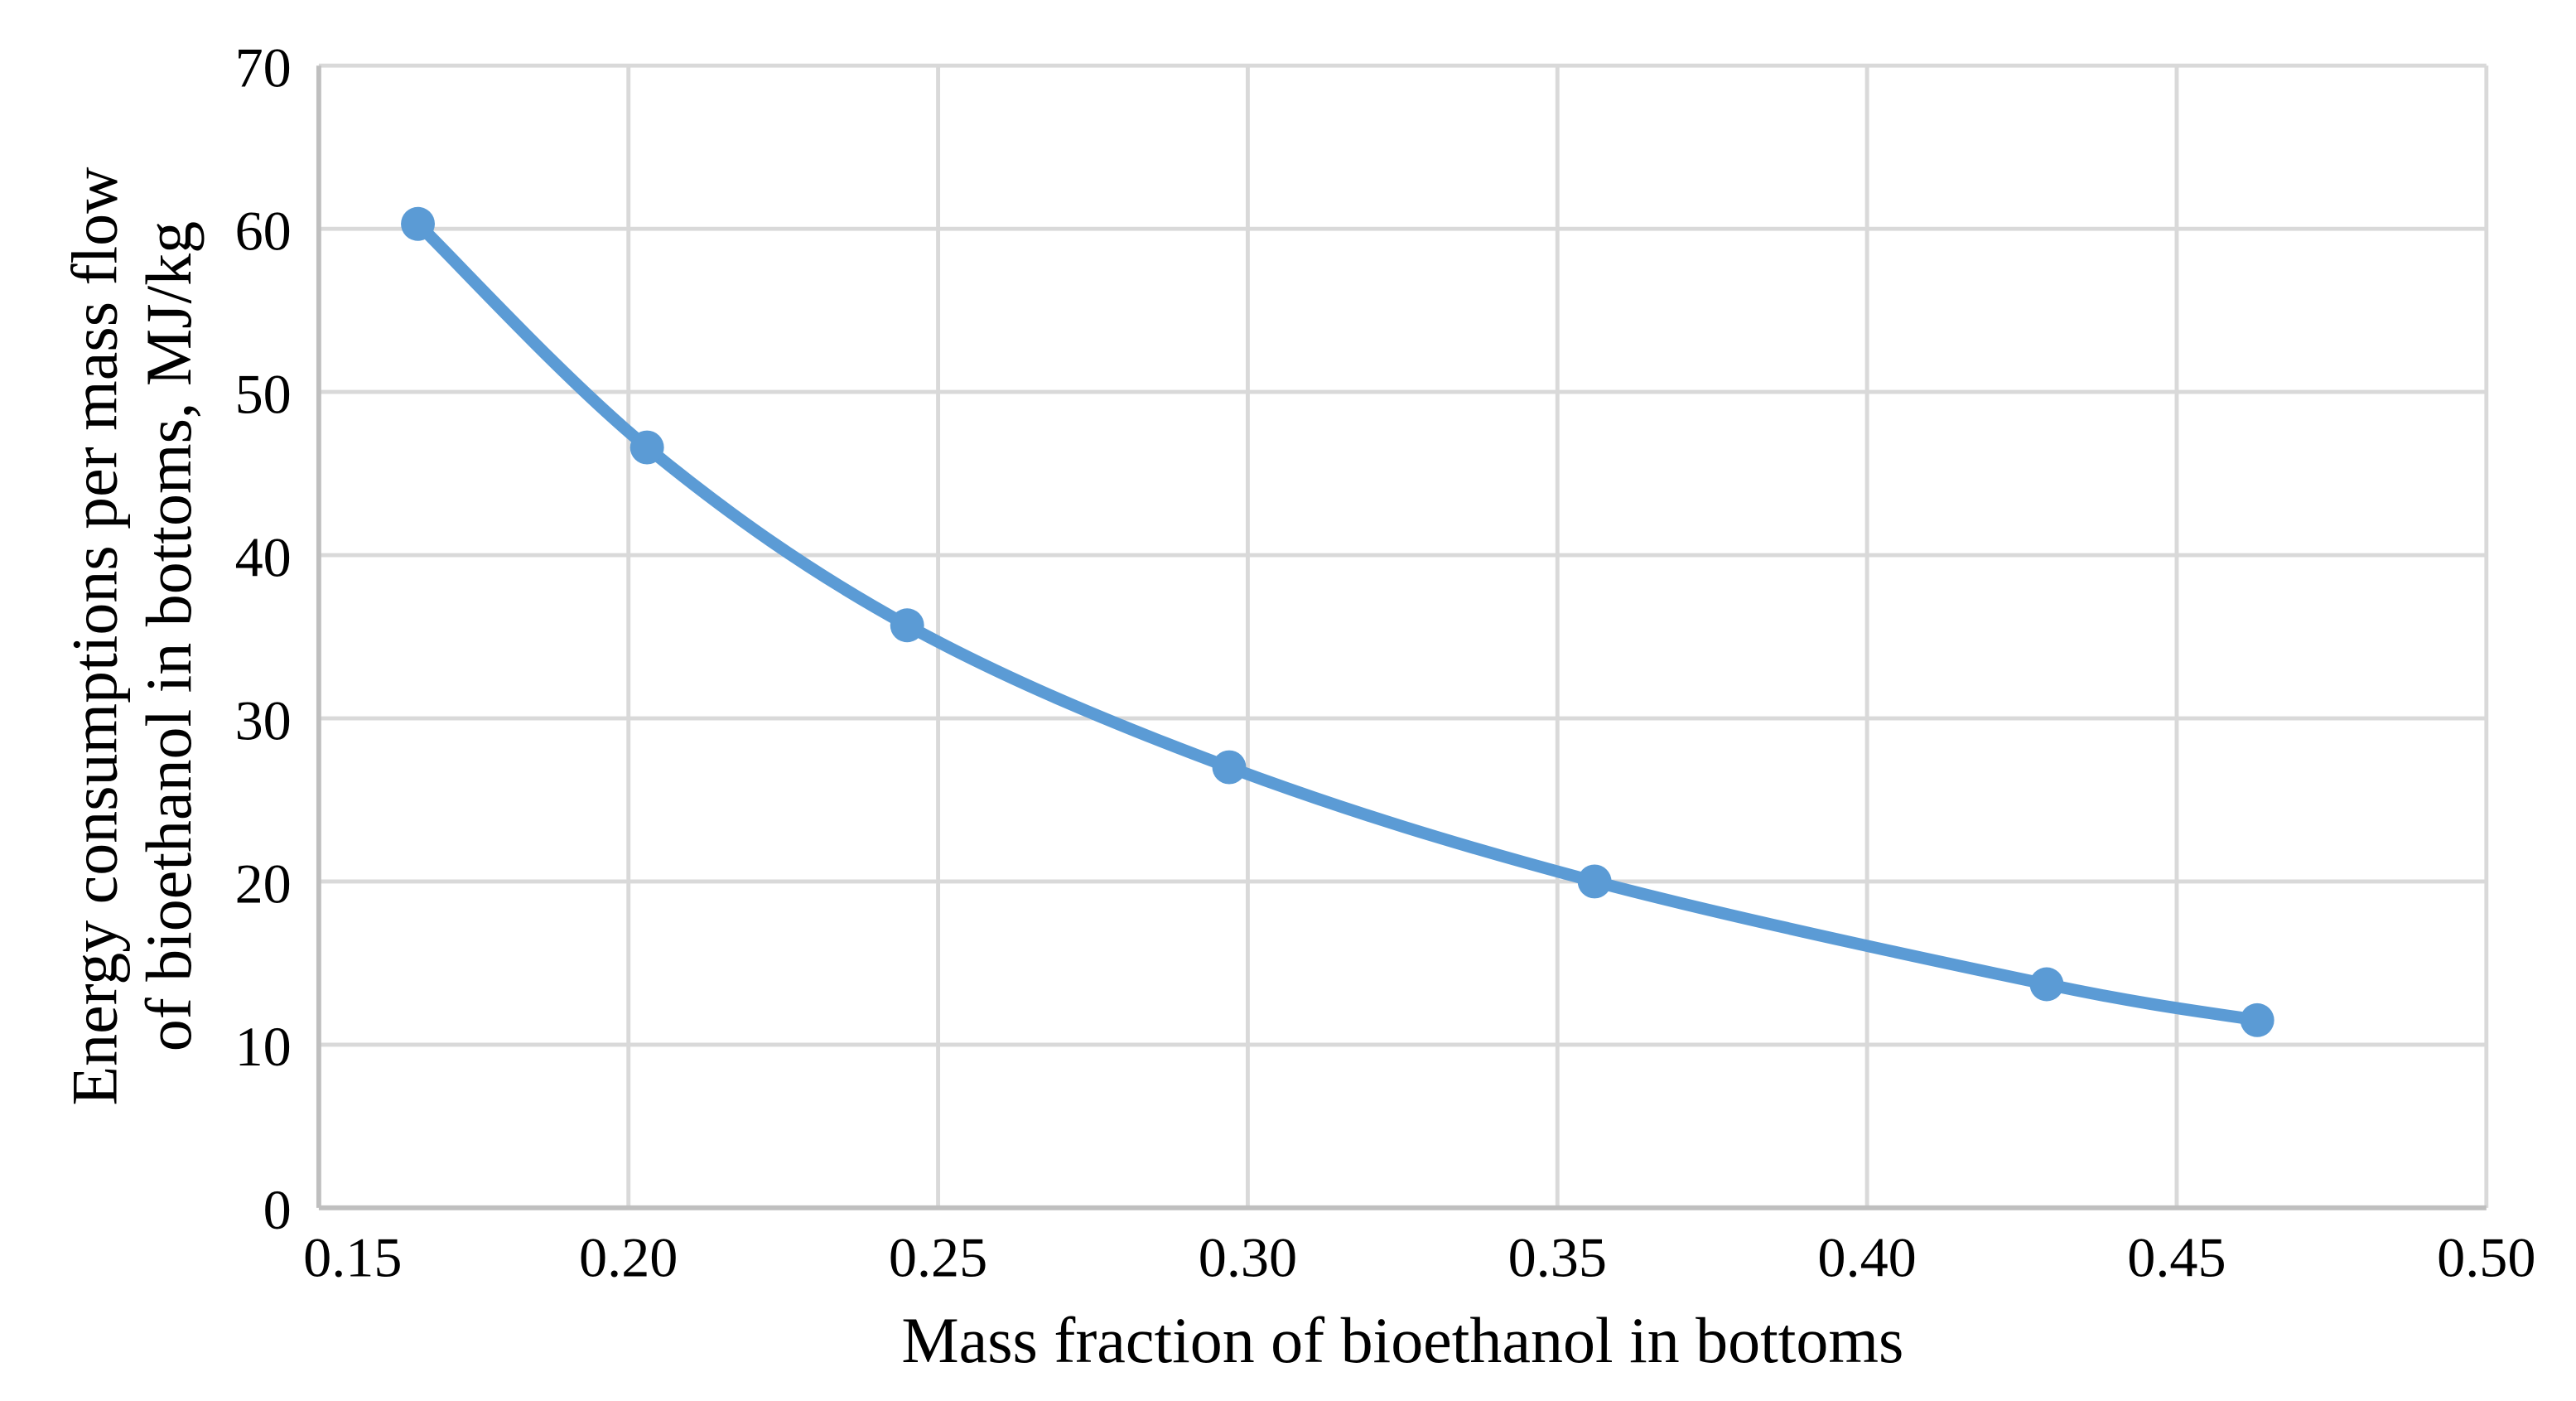 The image size is (2576, 1401). I want to click on y-tick-label: 70, so click(263, 68).